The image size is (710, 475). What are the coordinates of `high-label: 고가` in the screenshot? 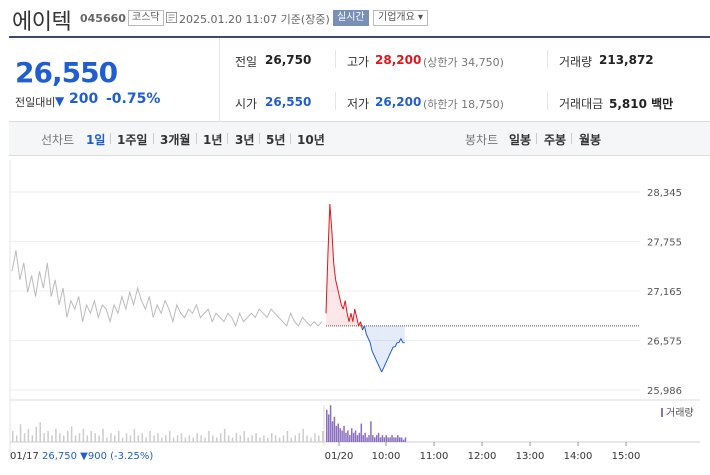 It's located at (358, 62).